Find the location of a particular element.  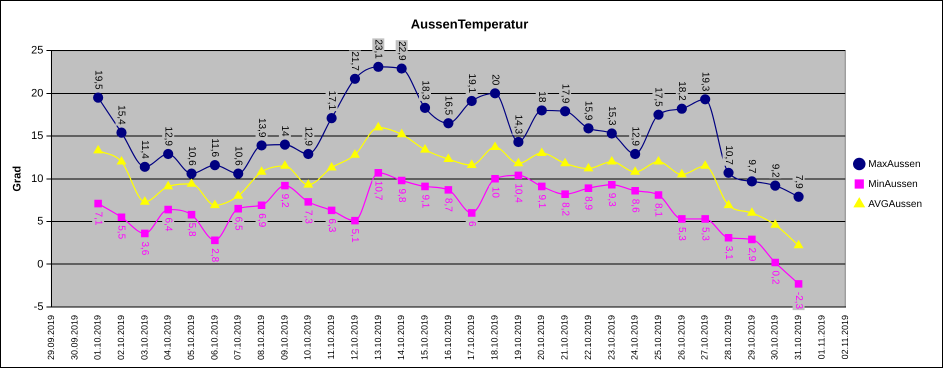

x-tick-label: 27.10.2019 is located at coordinates (705, 337).